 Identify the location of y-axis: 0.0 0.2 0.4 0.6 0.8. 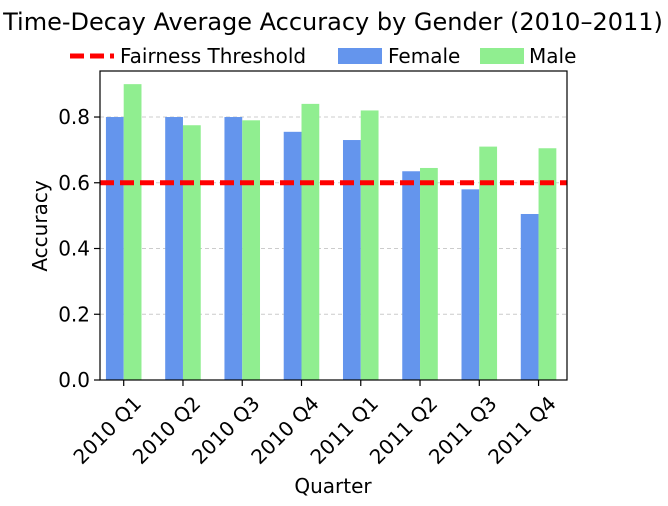
(79, 248).